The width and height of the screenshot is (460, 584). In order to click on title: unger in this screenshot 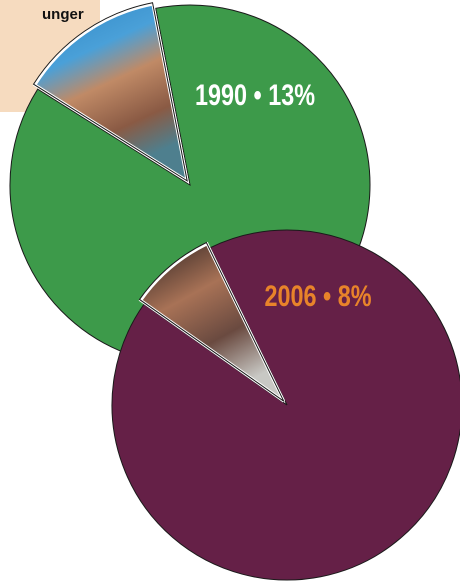, I will do `click(63, 14)`.